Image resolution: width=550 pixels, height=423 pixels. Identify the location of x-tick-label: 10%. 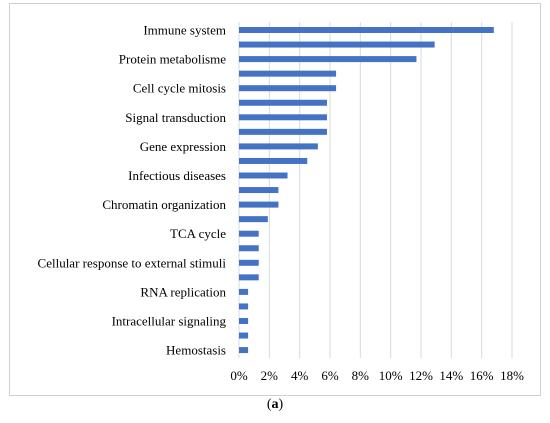
(391, 375).